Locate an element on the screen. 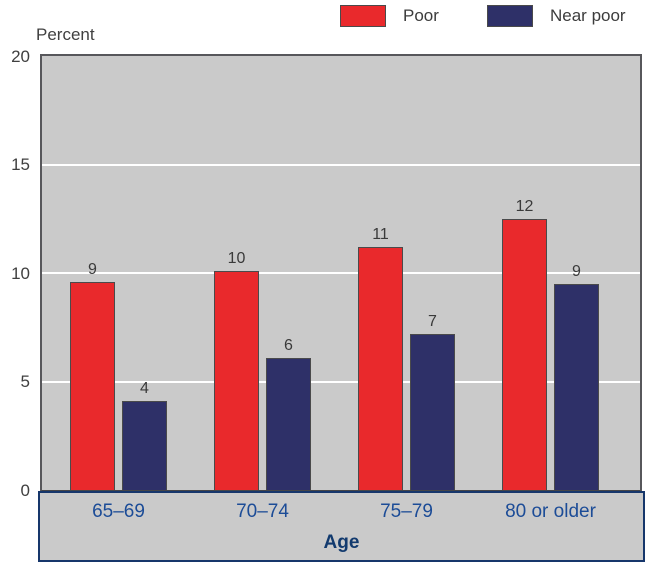  x-tick-label: 80 or older is located at coordinates (550, 511).